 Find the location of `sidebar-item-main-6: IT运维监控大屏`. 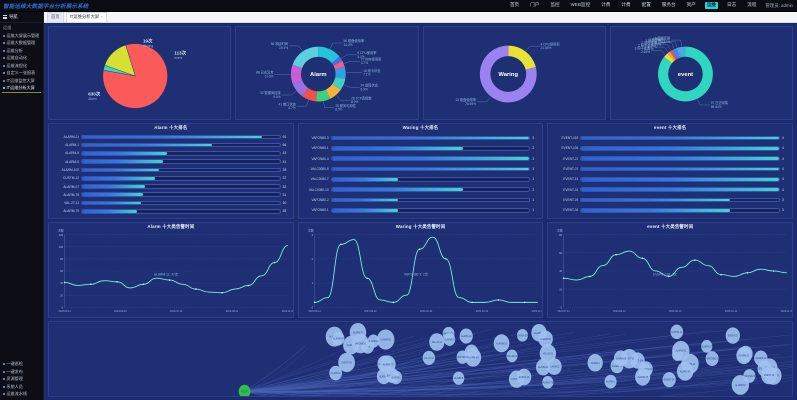

sidebar-item-main-6: IT运维监控大屏 is located at coordinates (21, 80).